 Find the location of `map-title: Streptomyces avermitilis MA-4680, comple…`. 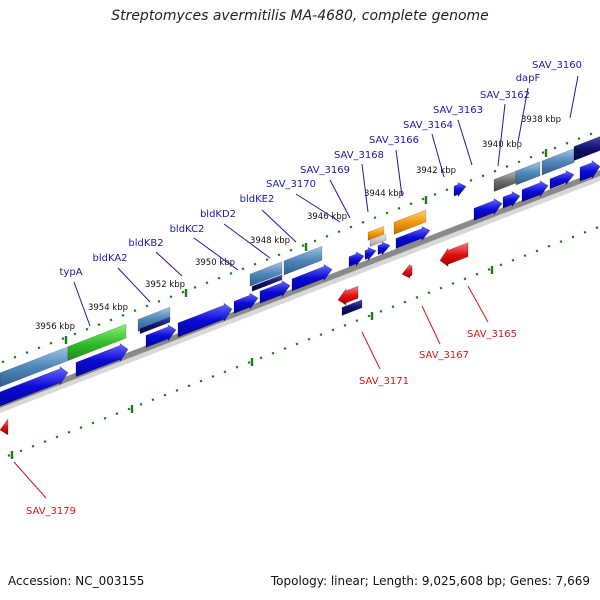

map-title: Streptomyces avermitilis MA-4680, comple… is located at coordinates (300, 16).